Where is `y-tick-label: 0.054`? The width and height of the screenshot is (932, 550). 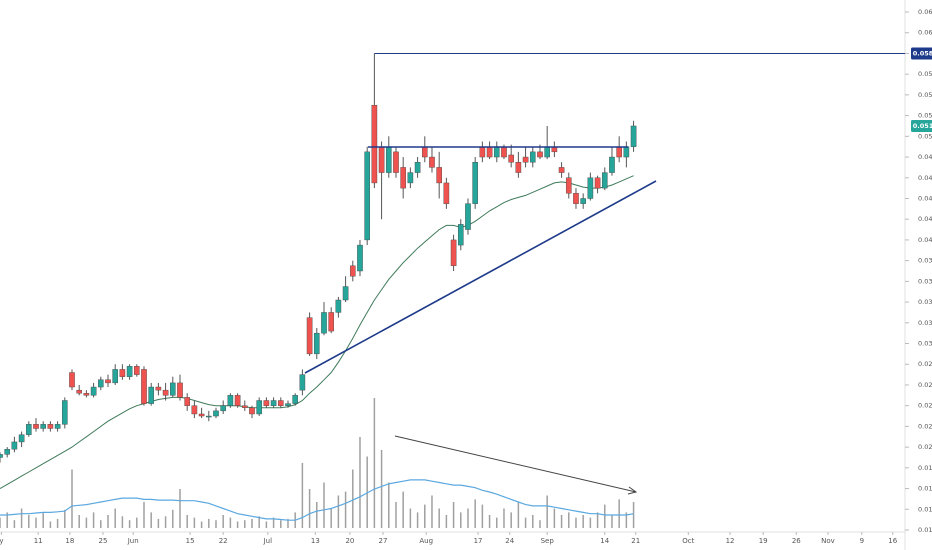 y-tick-label: 0.054 is located at coordinates (925, 95).